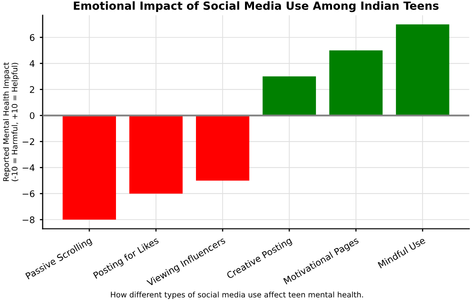 This screenshot has height=305, width=474. What do you see at coordinates (256, 6) in the screenshot?
I see `chart-title: Emotional Impact of Social Media Use Among Indian Teens` at bounding box center [256, 6].